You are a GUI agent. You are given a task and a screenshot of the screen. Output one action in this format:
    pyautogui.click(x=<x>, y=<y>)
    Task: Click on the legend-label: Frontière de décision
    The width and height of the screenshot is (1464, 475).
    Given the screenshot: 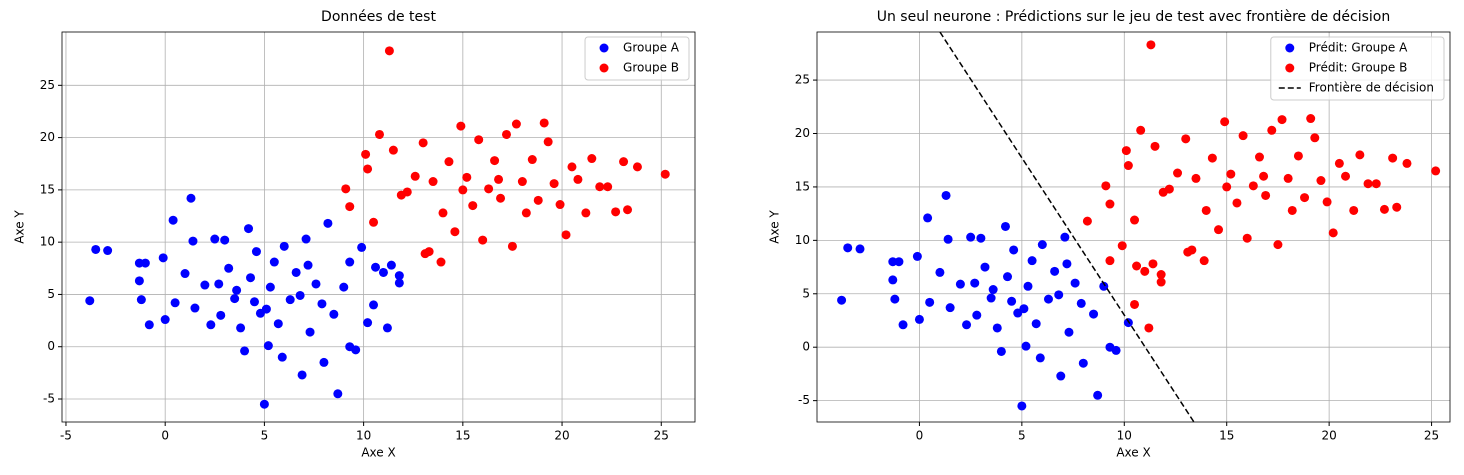 What is the action you would take?
    pyautogui.click(x=1371, y=88)
    